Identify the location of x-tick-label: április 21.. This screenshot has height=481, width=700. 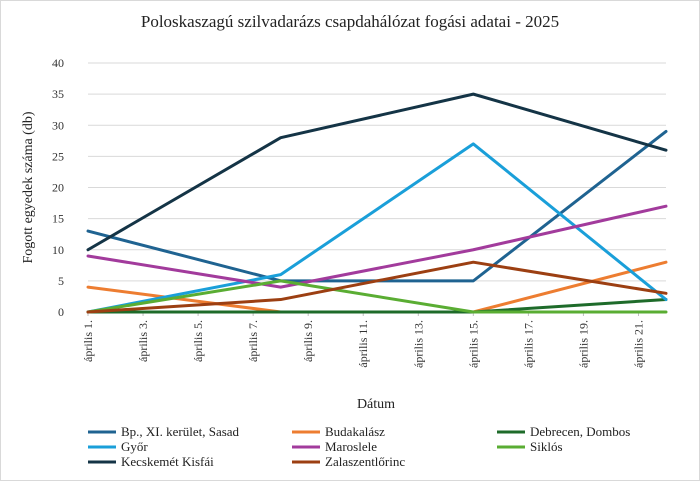
(638, 344).